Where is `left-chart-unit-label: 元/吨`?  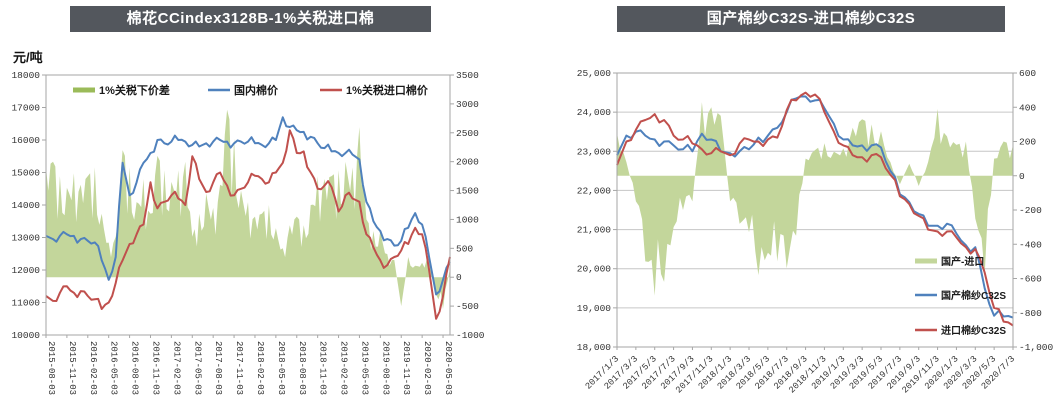
left-chart-unit-label: 元/吨 is located at coordinates (28, 57).